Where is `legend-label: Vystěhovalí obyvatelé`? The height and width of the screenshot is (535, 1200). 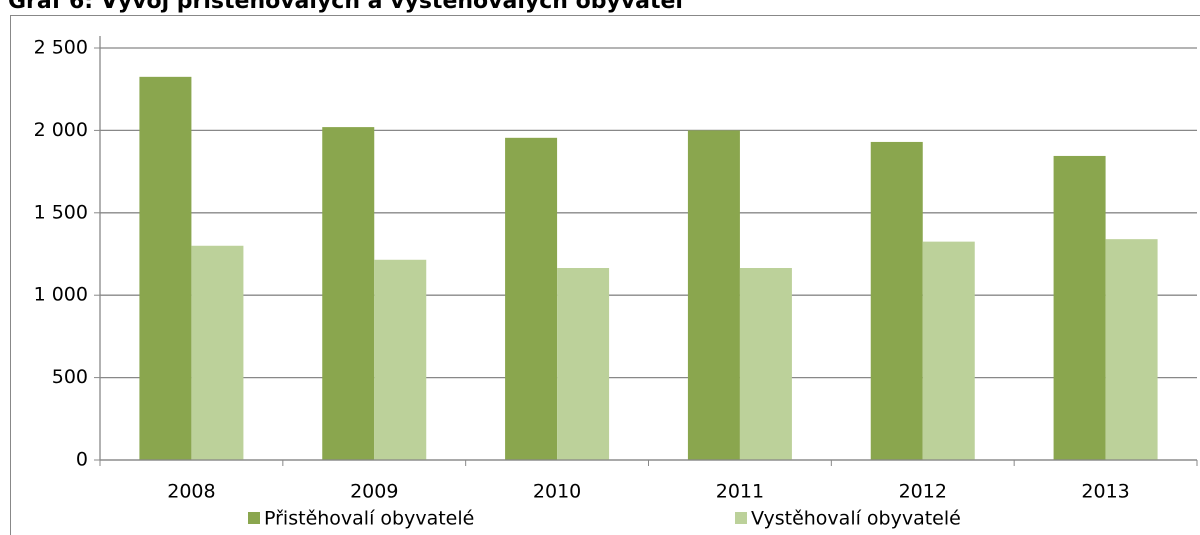
legend-label: Vystěhovalí obyvatelé is located at coordinates (856, 519).